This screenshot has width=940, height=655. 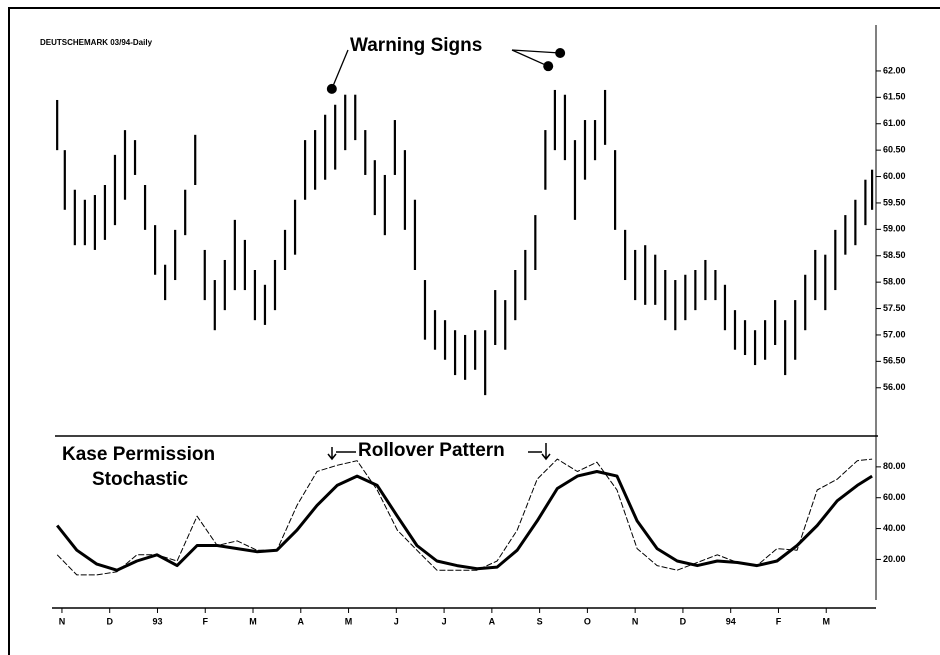 What do you see at coordinates (894, 123) in the screenshot?
I see `y-tick-label: 61.00` at bounding box center [894, 123].